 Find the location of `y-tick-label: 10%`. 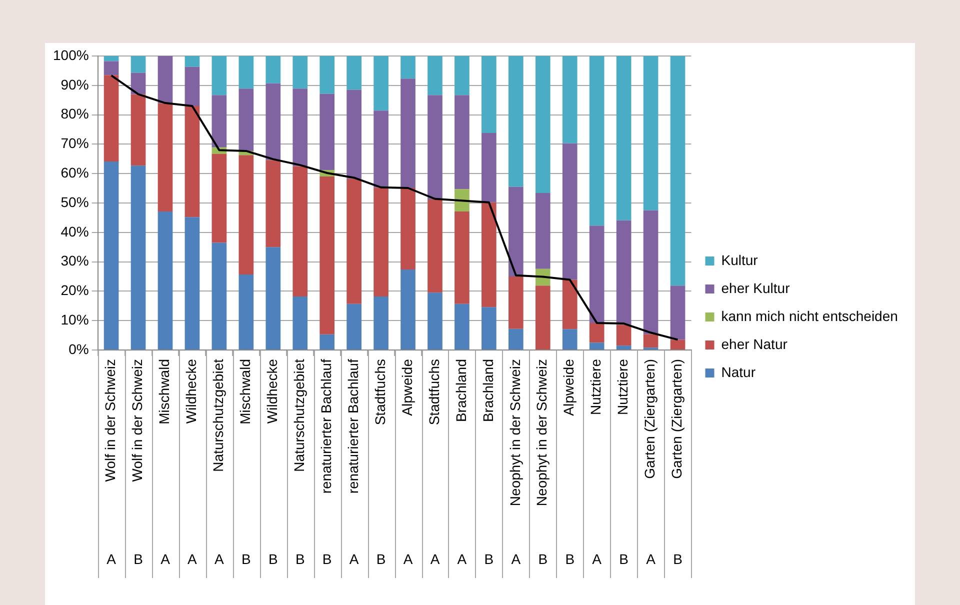

y-tick-label: 10% is located at coordinates (74, 319).